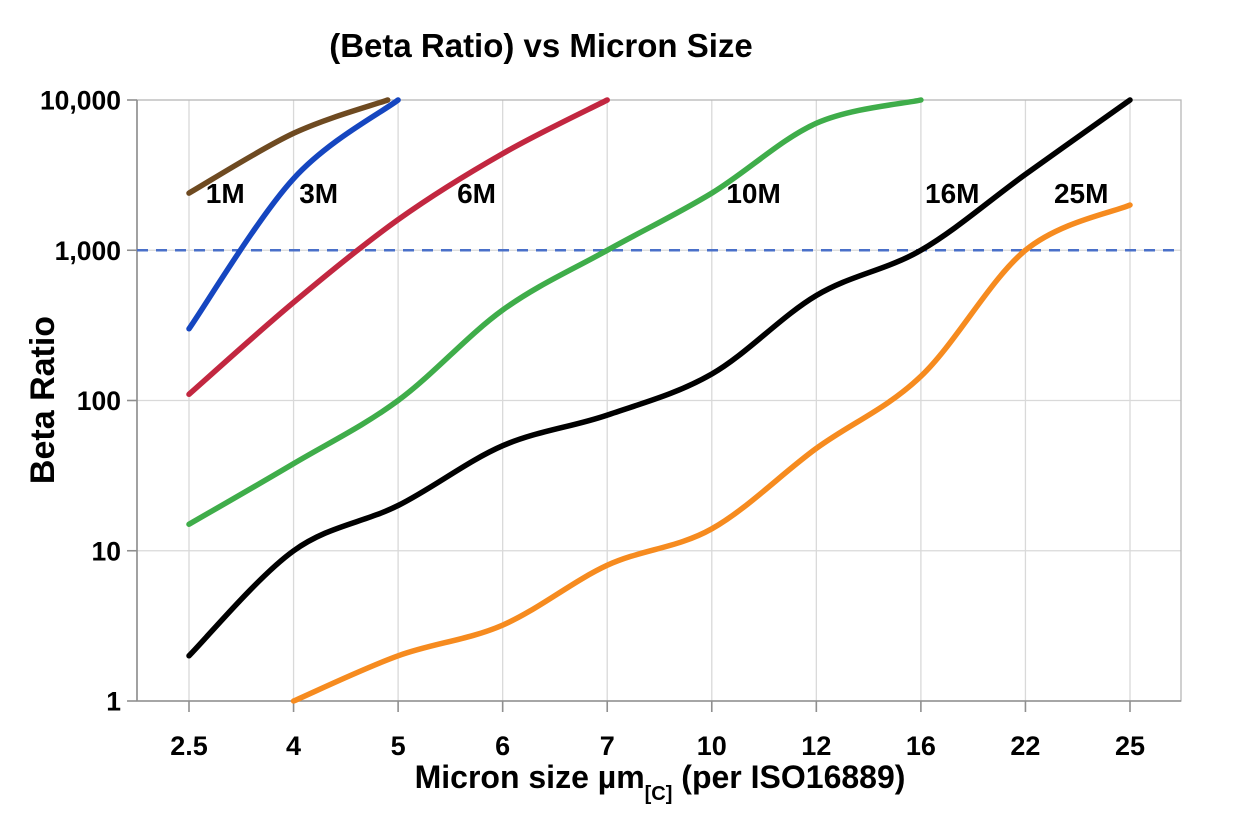 The width and height of the screenshot is (1237, 819). Describe the element at coordinates (288, 146) in the screenshot. I see `series-line-1M` at that location.